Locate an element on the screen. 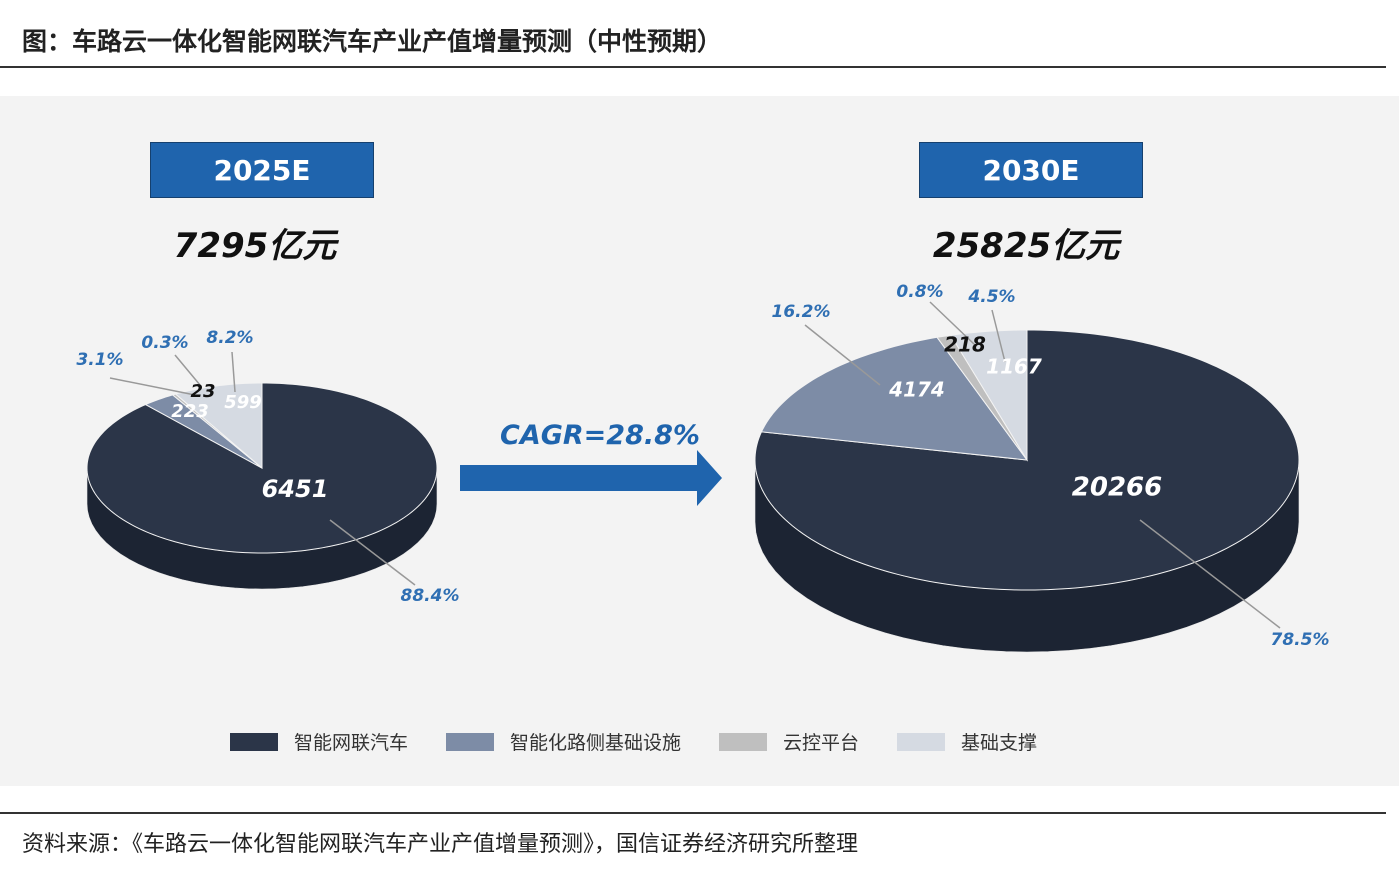 This screenshot has width=1399, height=869. legend-label: 智能网联汽车 is located at coordinates (351, 743).